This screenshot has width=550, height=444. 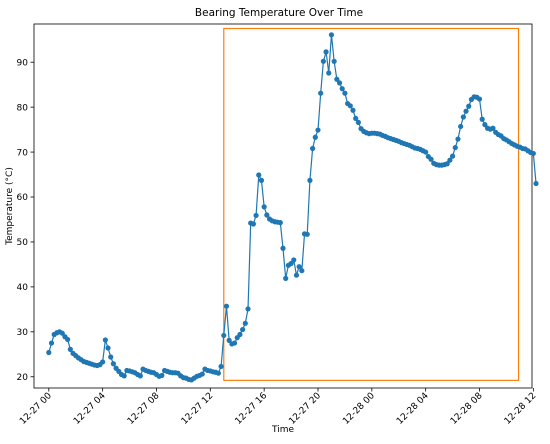 I want to click on x-tick-label: 12-28 08, so click(x=467, y=409).